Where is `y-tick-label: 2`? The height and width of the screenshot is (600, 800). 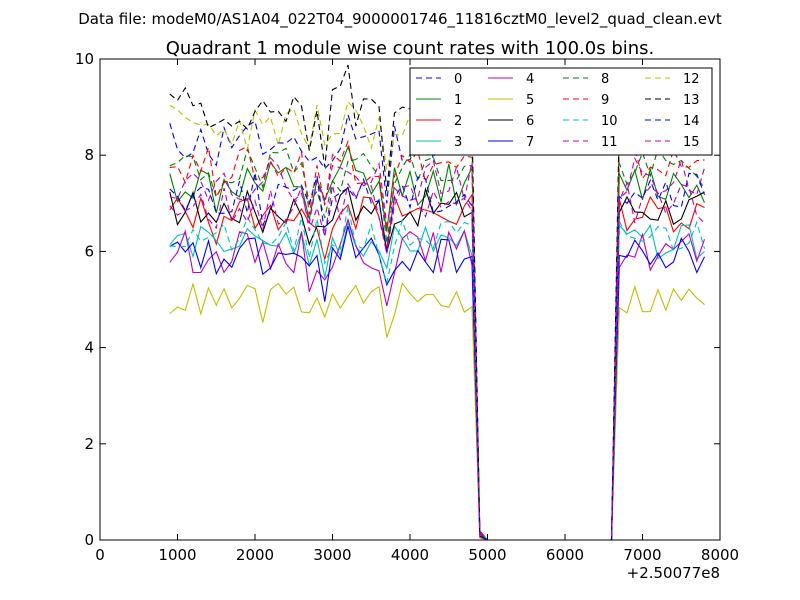
y-tick-label: 2 is located at coordinates (89, 444).